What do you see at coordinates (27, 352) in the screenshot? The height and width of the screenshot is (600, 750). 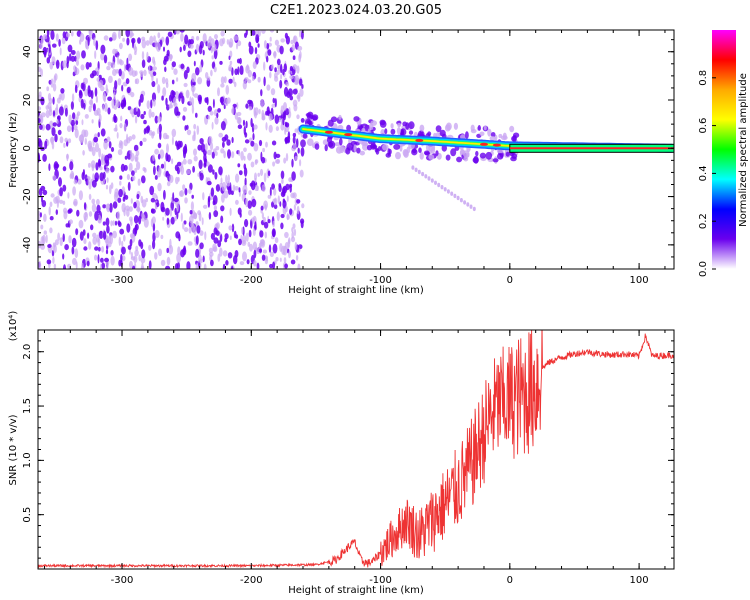 I see `y-tick-label: 2.0` at bounding box center [27, 352].